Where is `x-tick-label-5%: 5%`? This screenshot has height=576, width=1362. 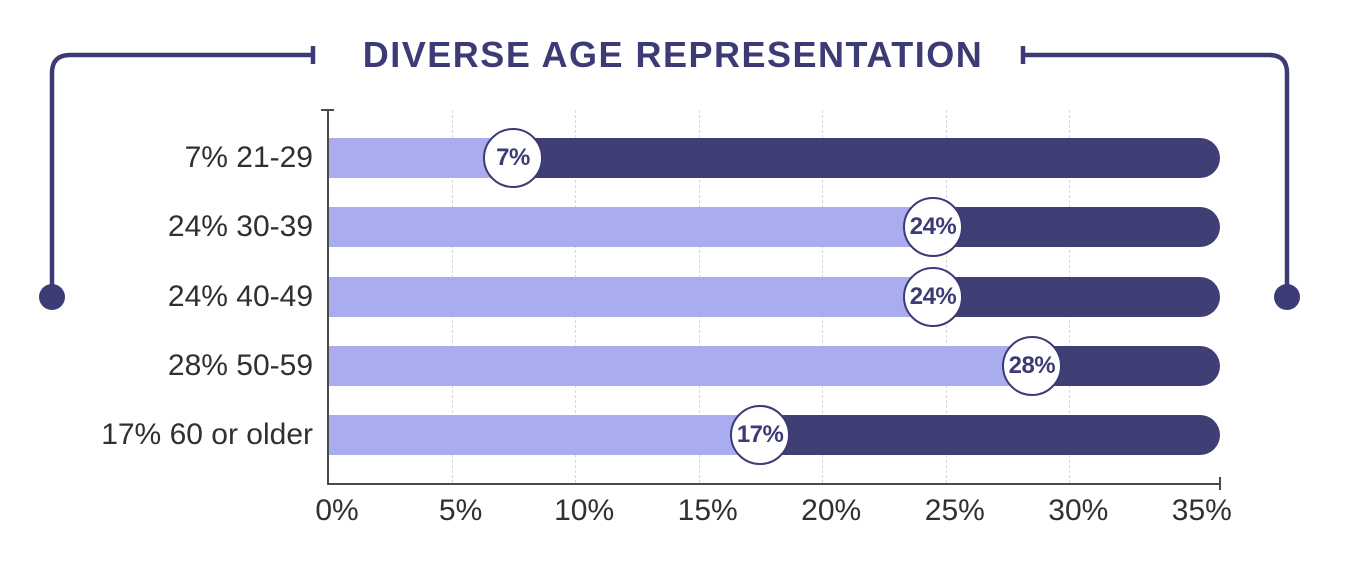
x-tick-label-5%: 5% is located at coordinates (460, 510).